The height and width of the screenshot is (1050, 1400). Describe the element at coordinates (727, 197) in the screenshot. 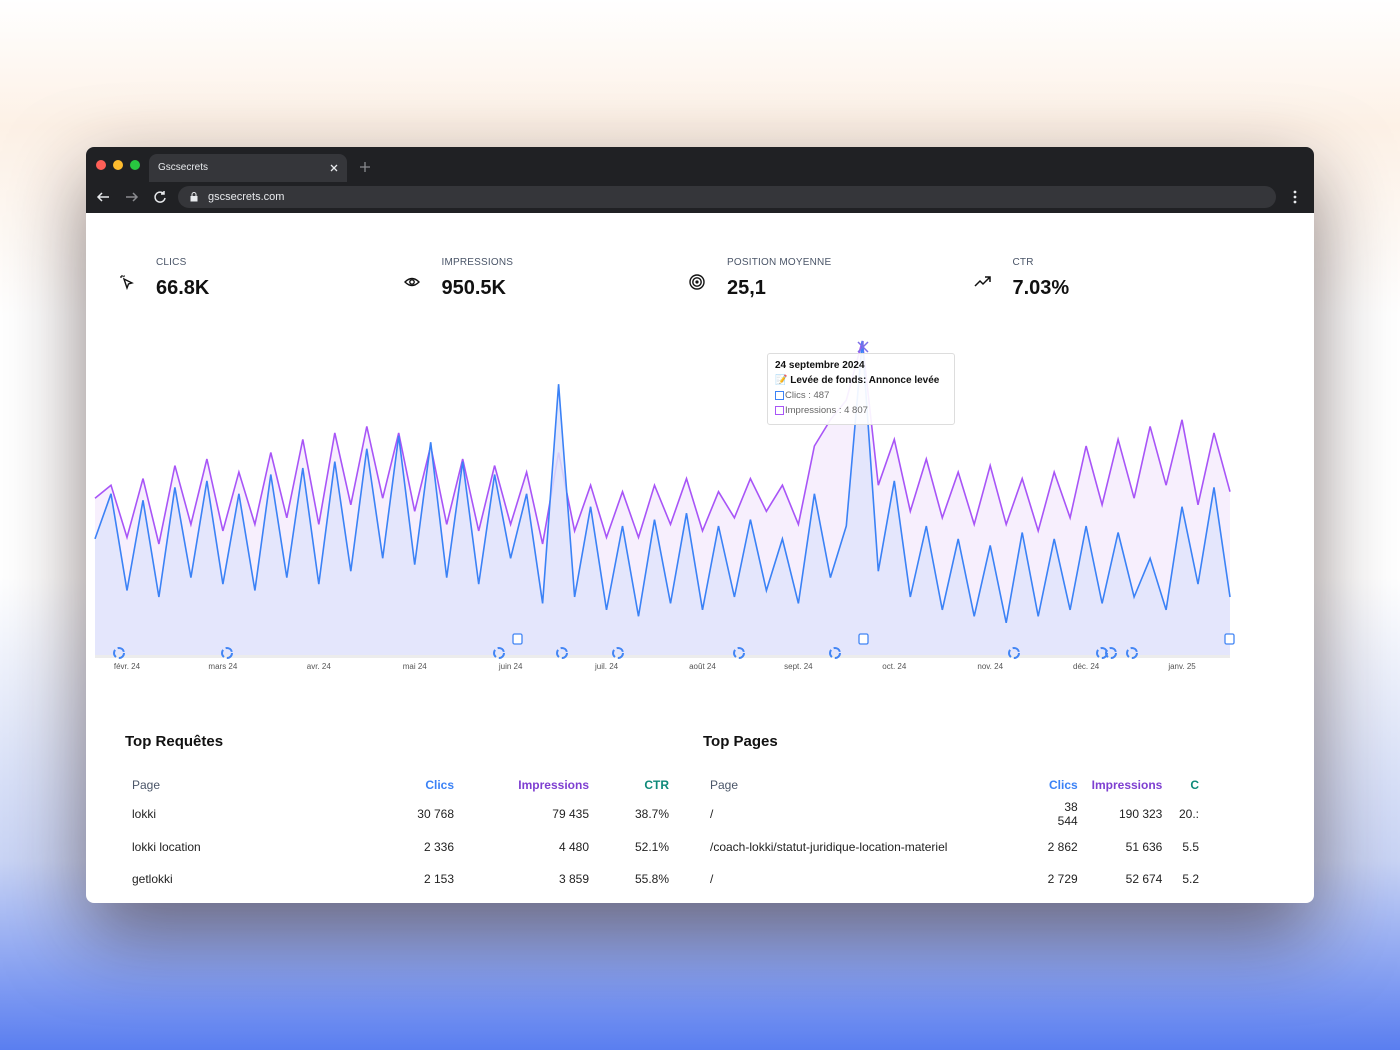

I see `address-bar: gscsecrets.com` at that location.